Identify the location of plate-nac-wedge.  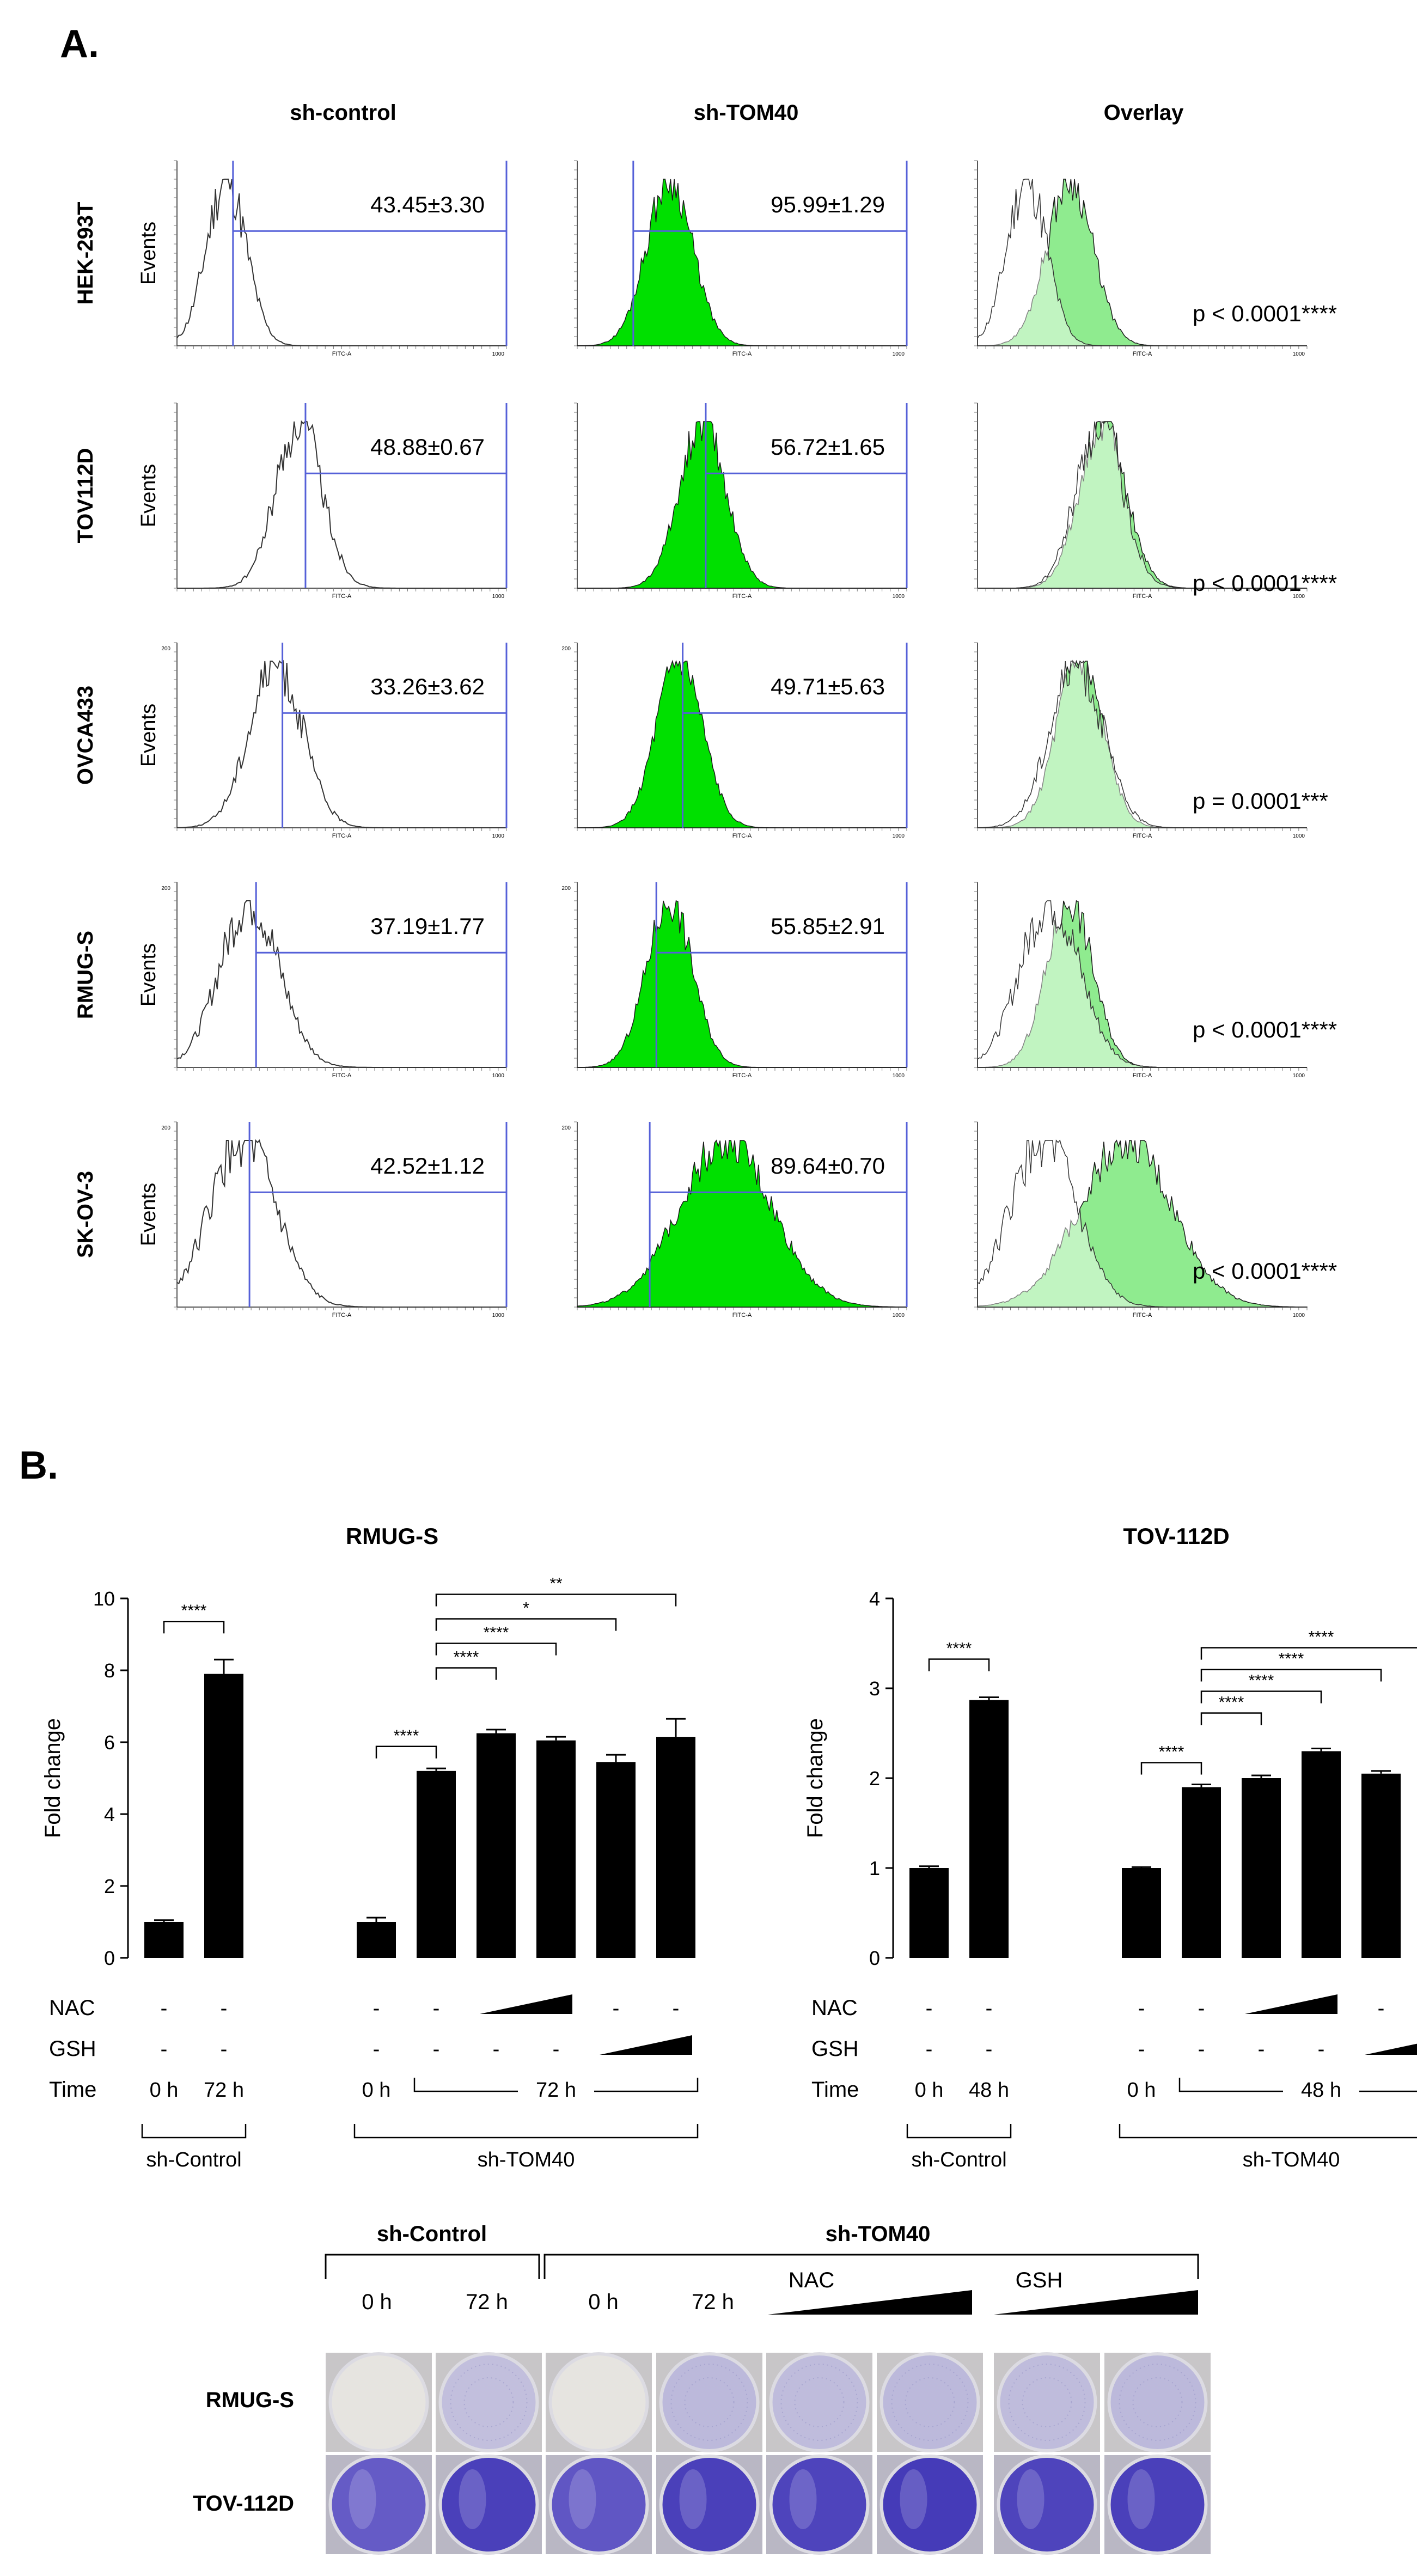
(870, 2302).